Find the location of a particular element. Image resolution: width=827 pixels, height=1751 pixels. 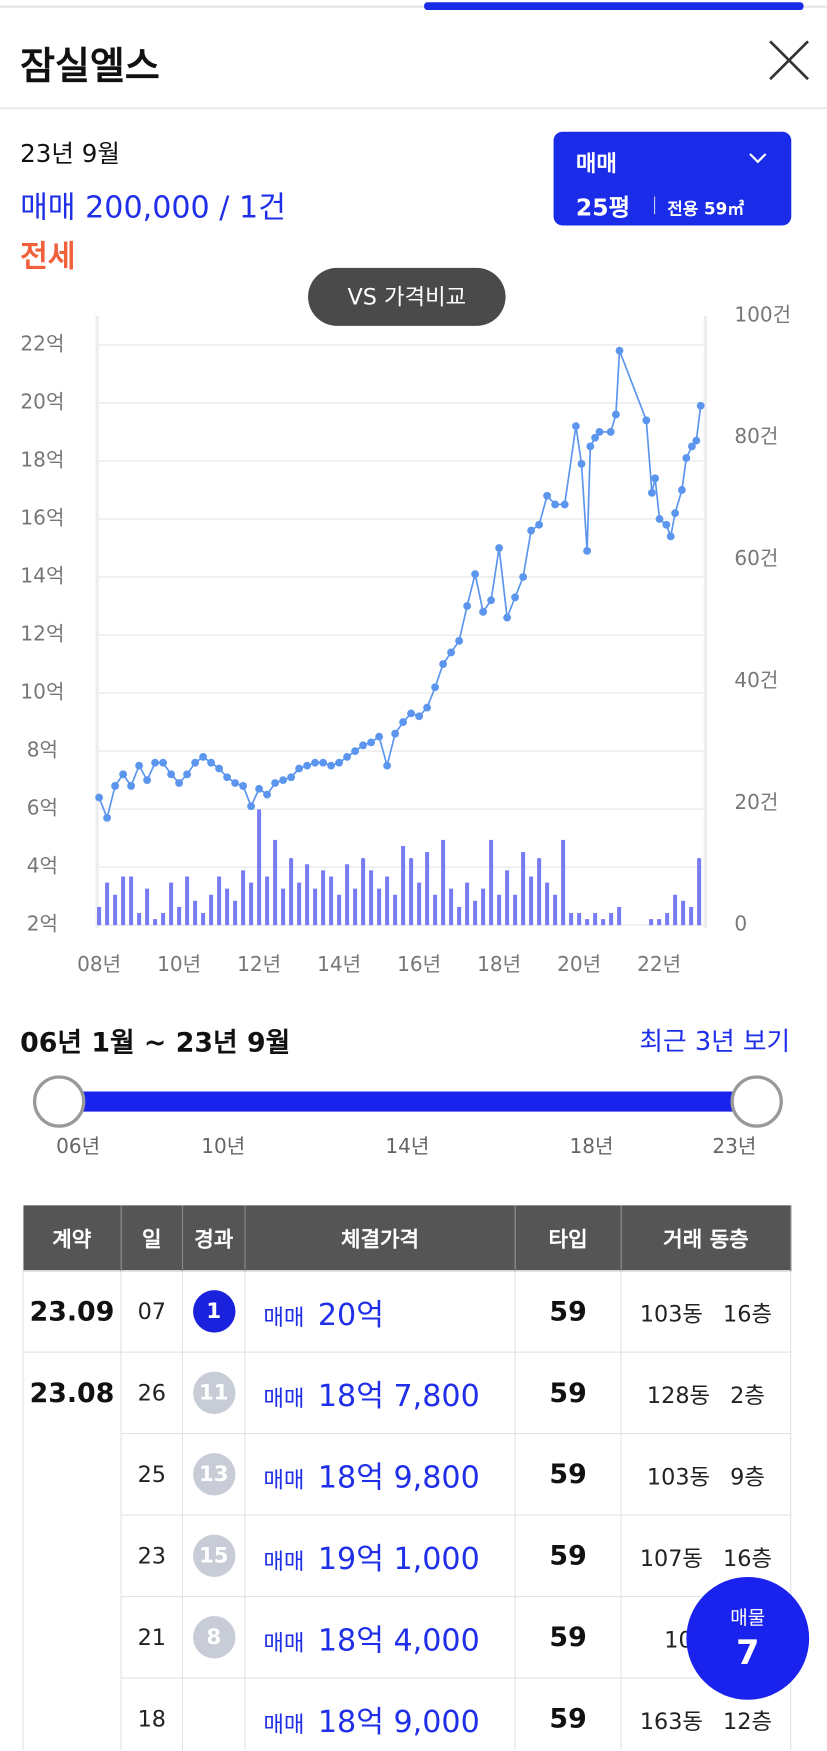

type-selector: 매매 25평 전용 59㎡ is located at coordinates (672, 178).